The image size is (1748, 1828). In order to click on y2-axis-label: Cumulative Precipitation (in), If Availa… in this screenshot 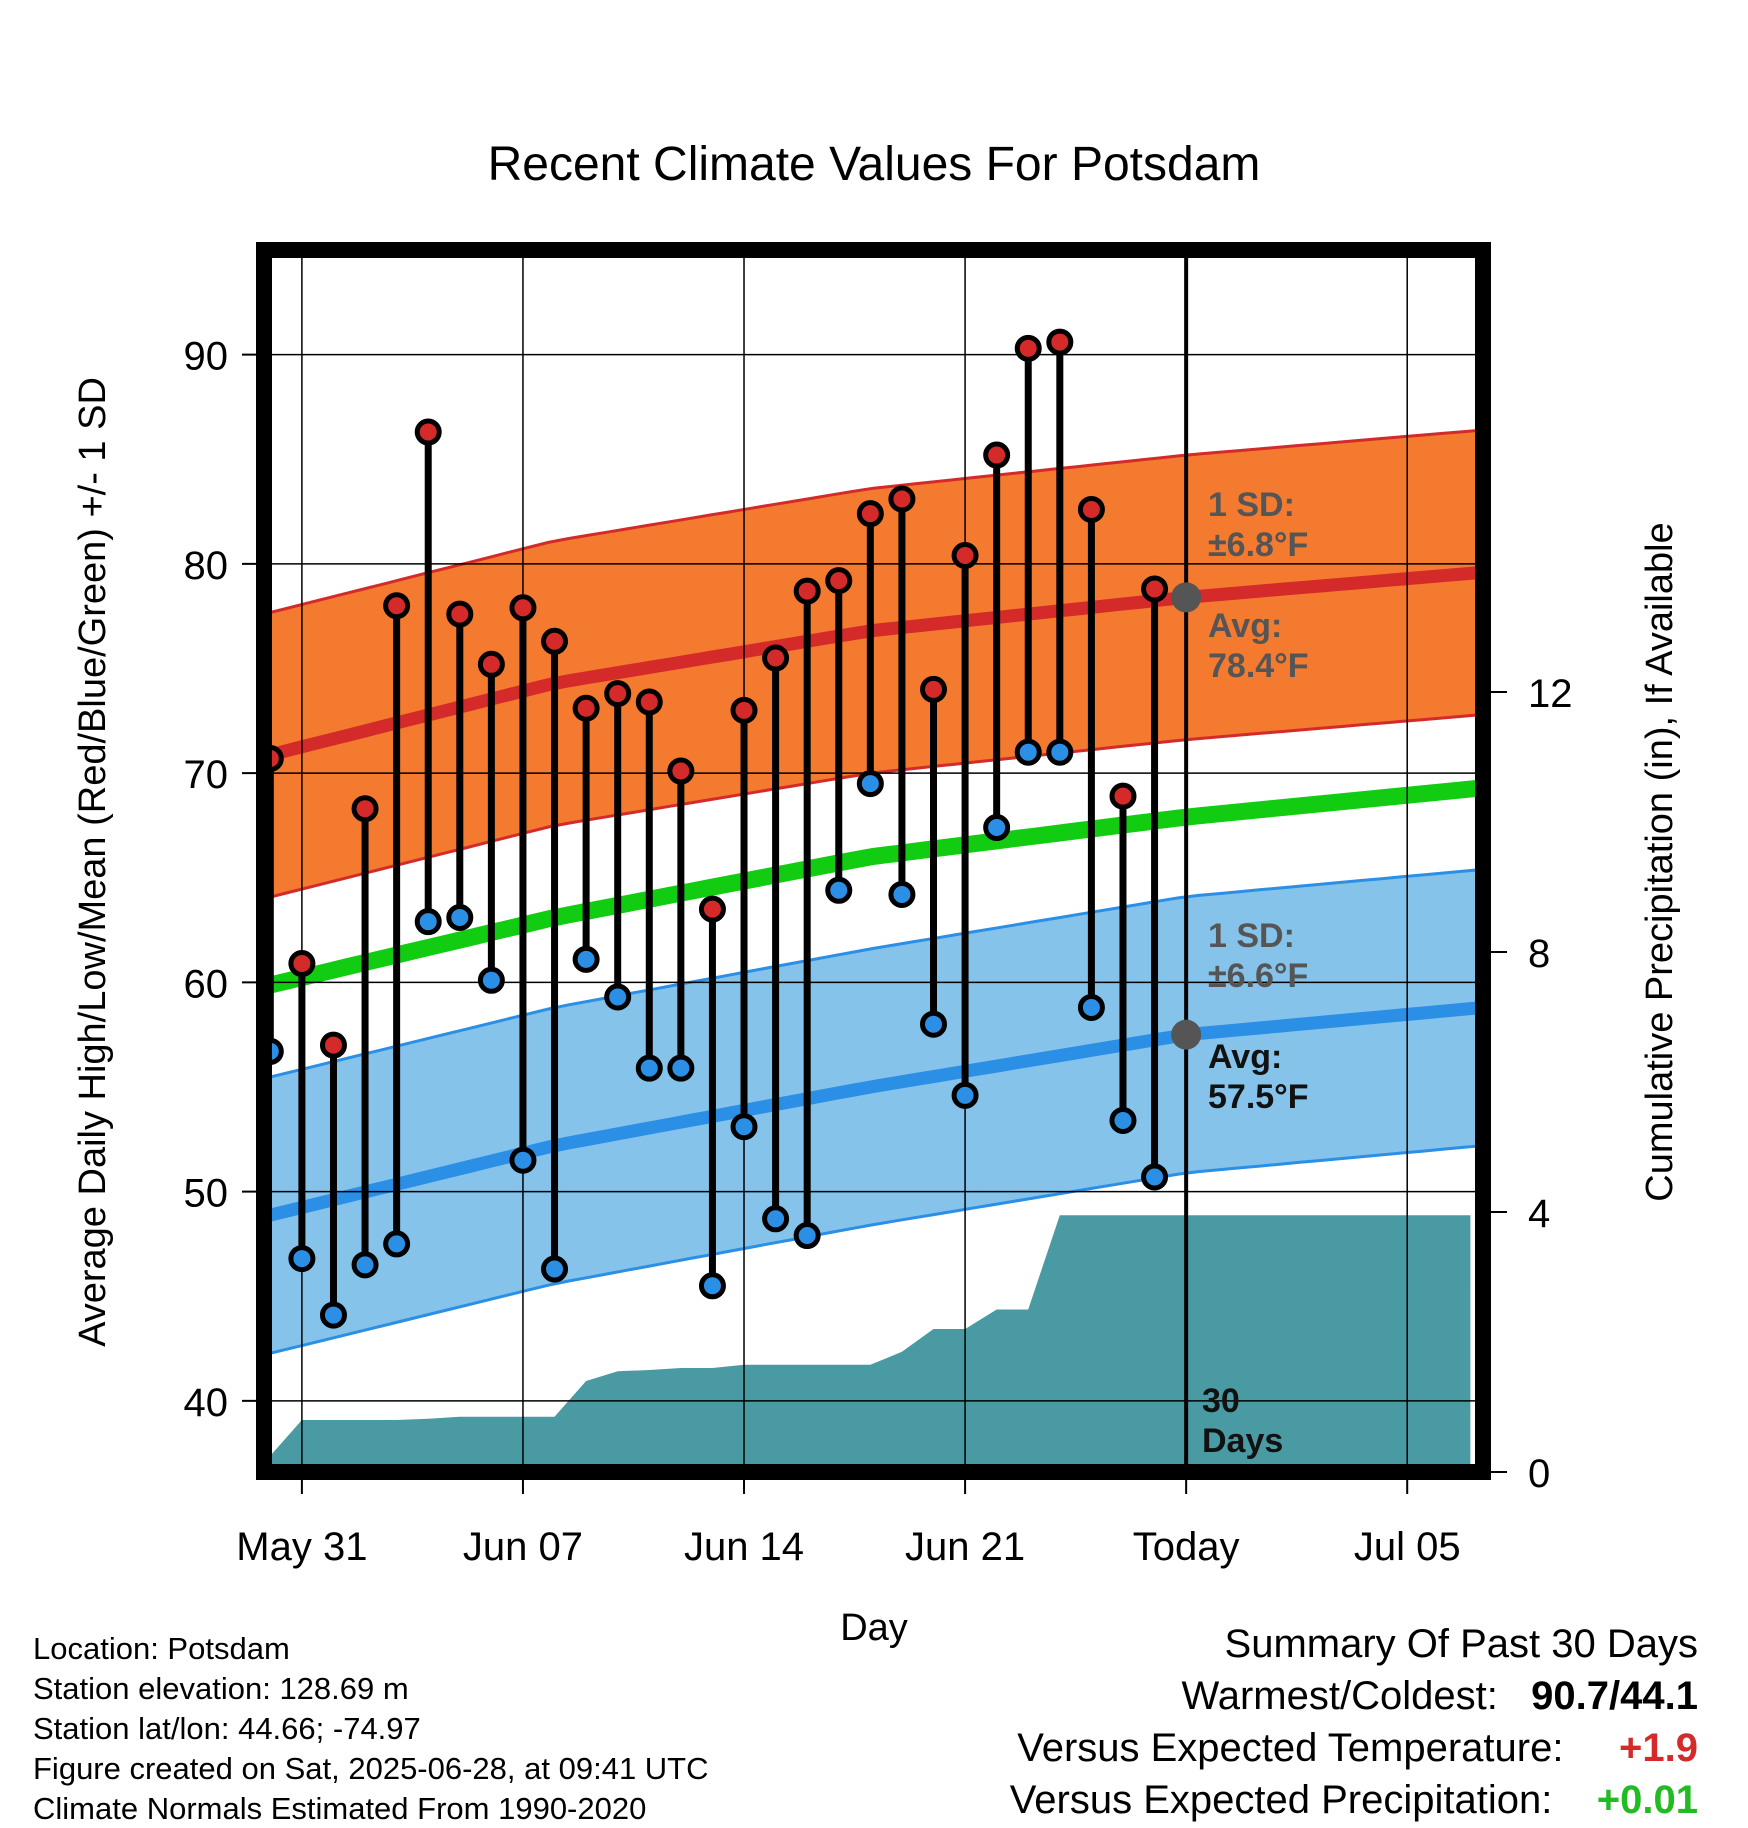, I will do `click(1660, 861)`.